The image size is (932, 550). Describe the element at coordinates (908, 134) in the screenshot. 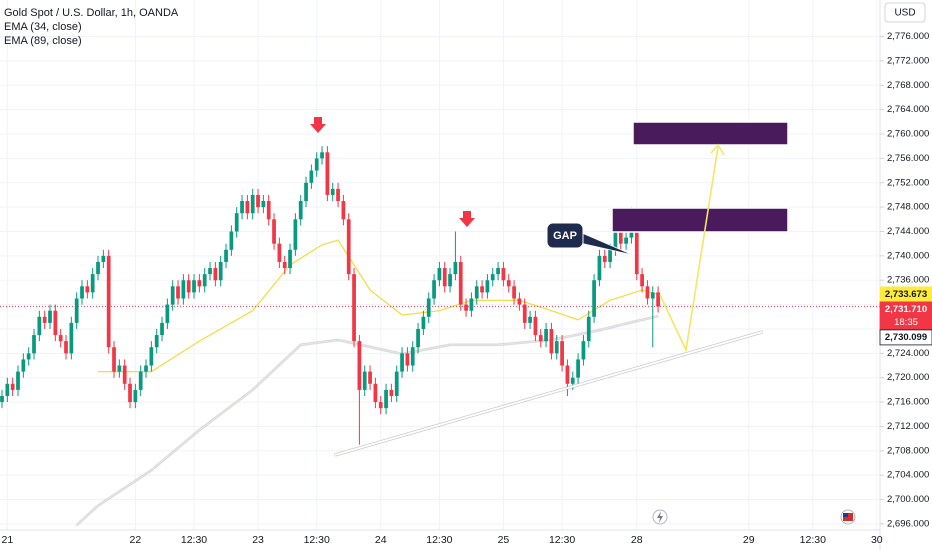

I see `y-tick-label: 2,760.000` at that location.